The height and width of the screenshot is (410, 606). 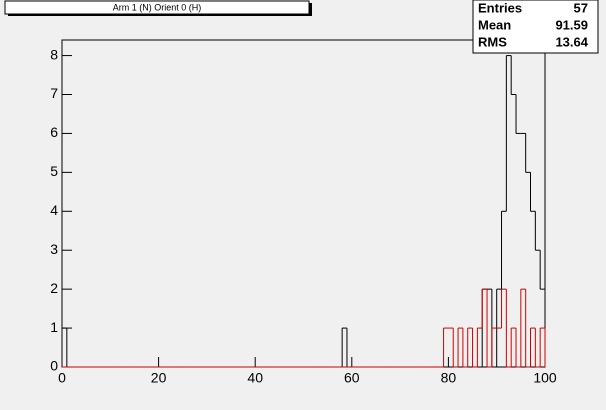 What do you see at coordinates (54, 132) in the screenshot?
I see `y-tick-label: 6` at bounding box center [54, 132].